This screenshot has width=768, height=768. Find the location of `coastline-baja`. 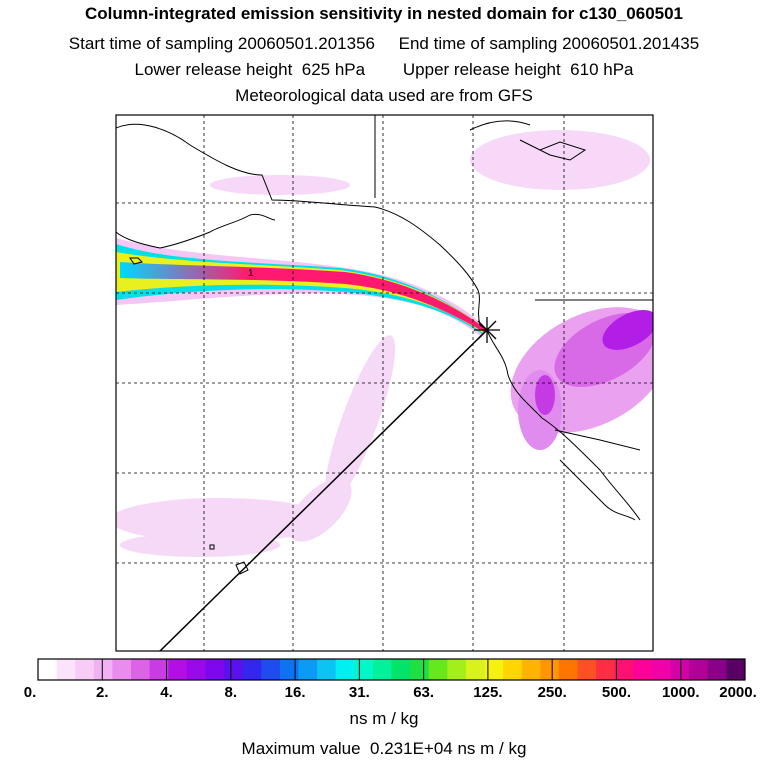

coastline-baja is located at coordinates (597, 490).